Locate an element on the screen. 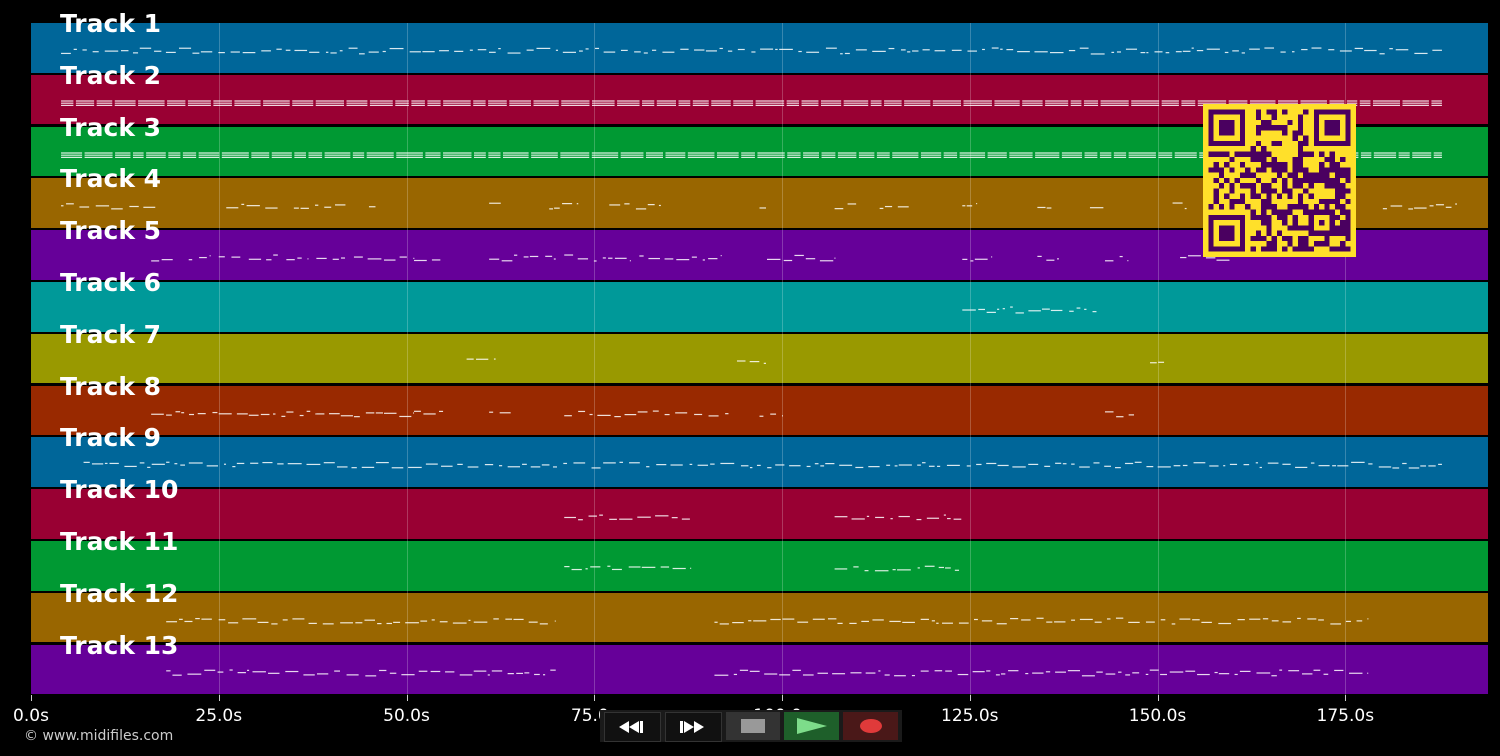  tick-label: 25.0s is located at coordinates (219, 716).